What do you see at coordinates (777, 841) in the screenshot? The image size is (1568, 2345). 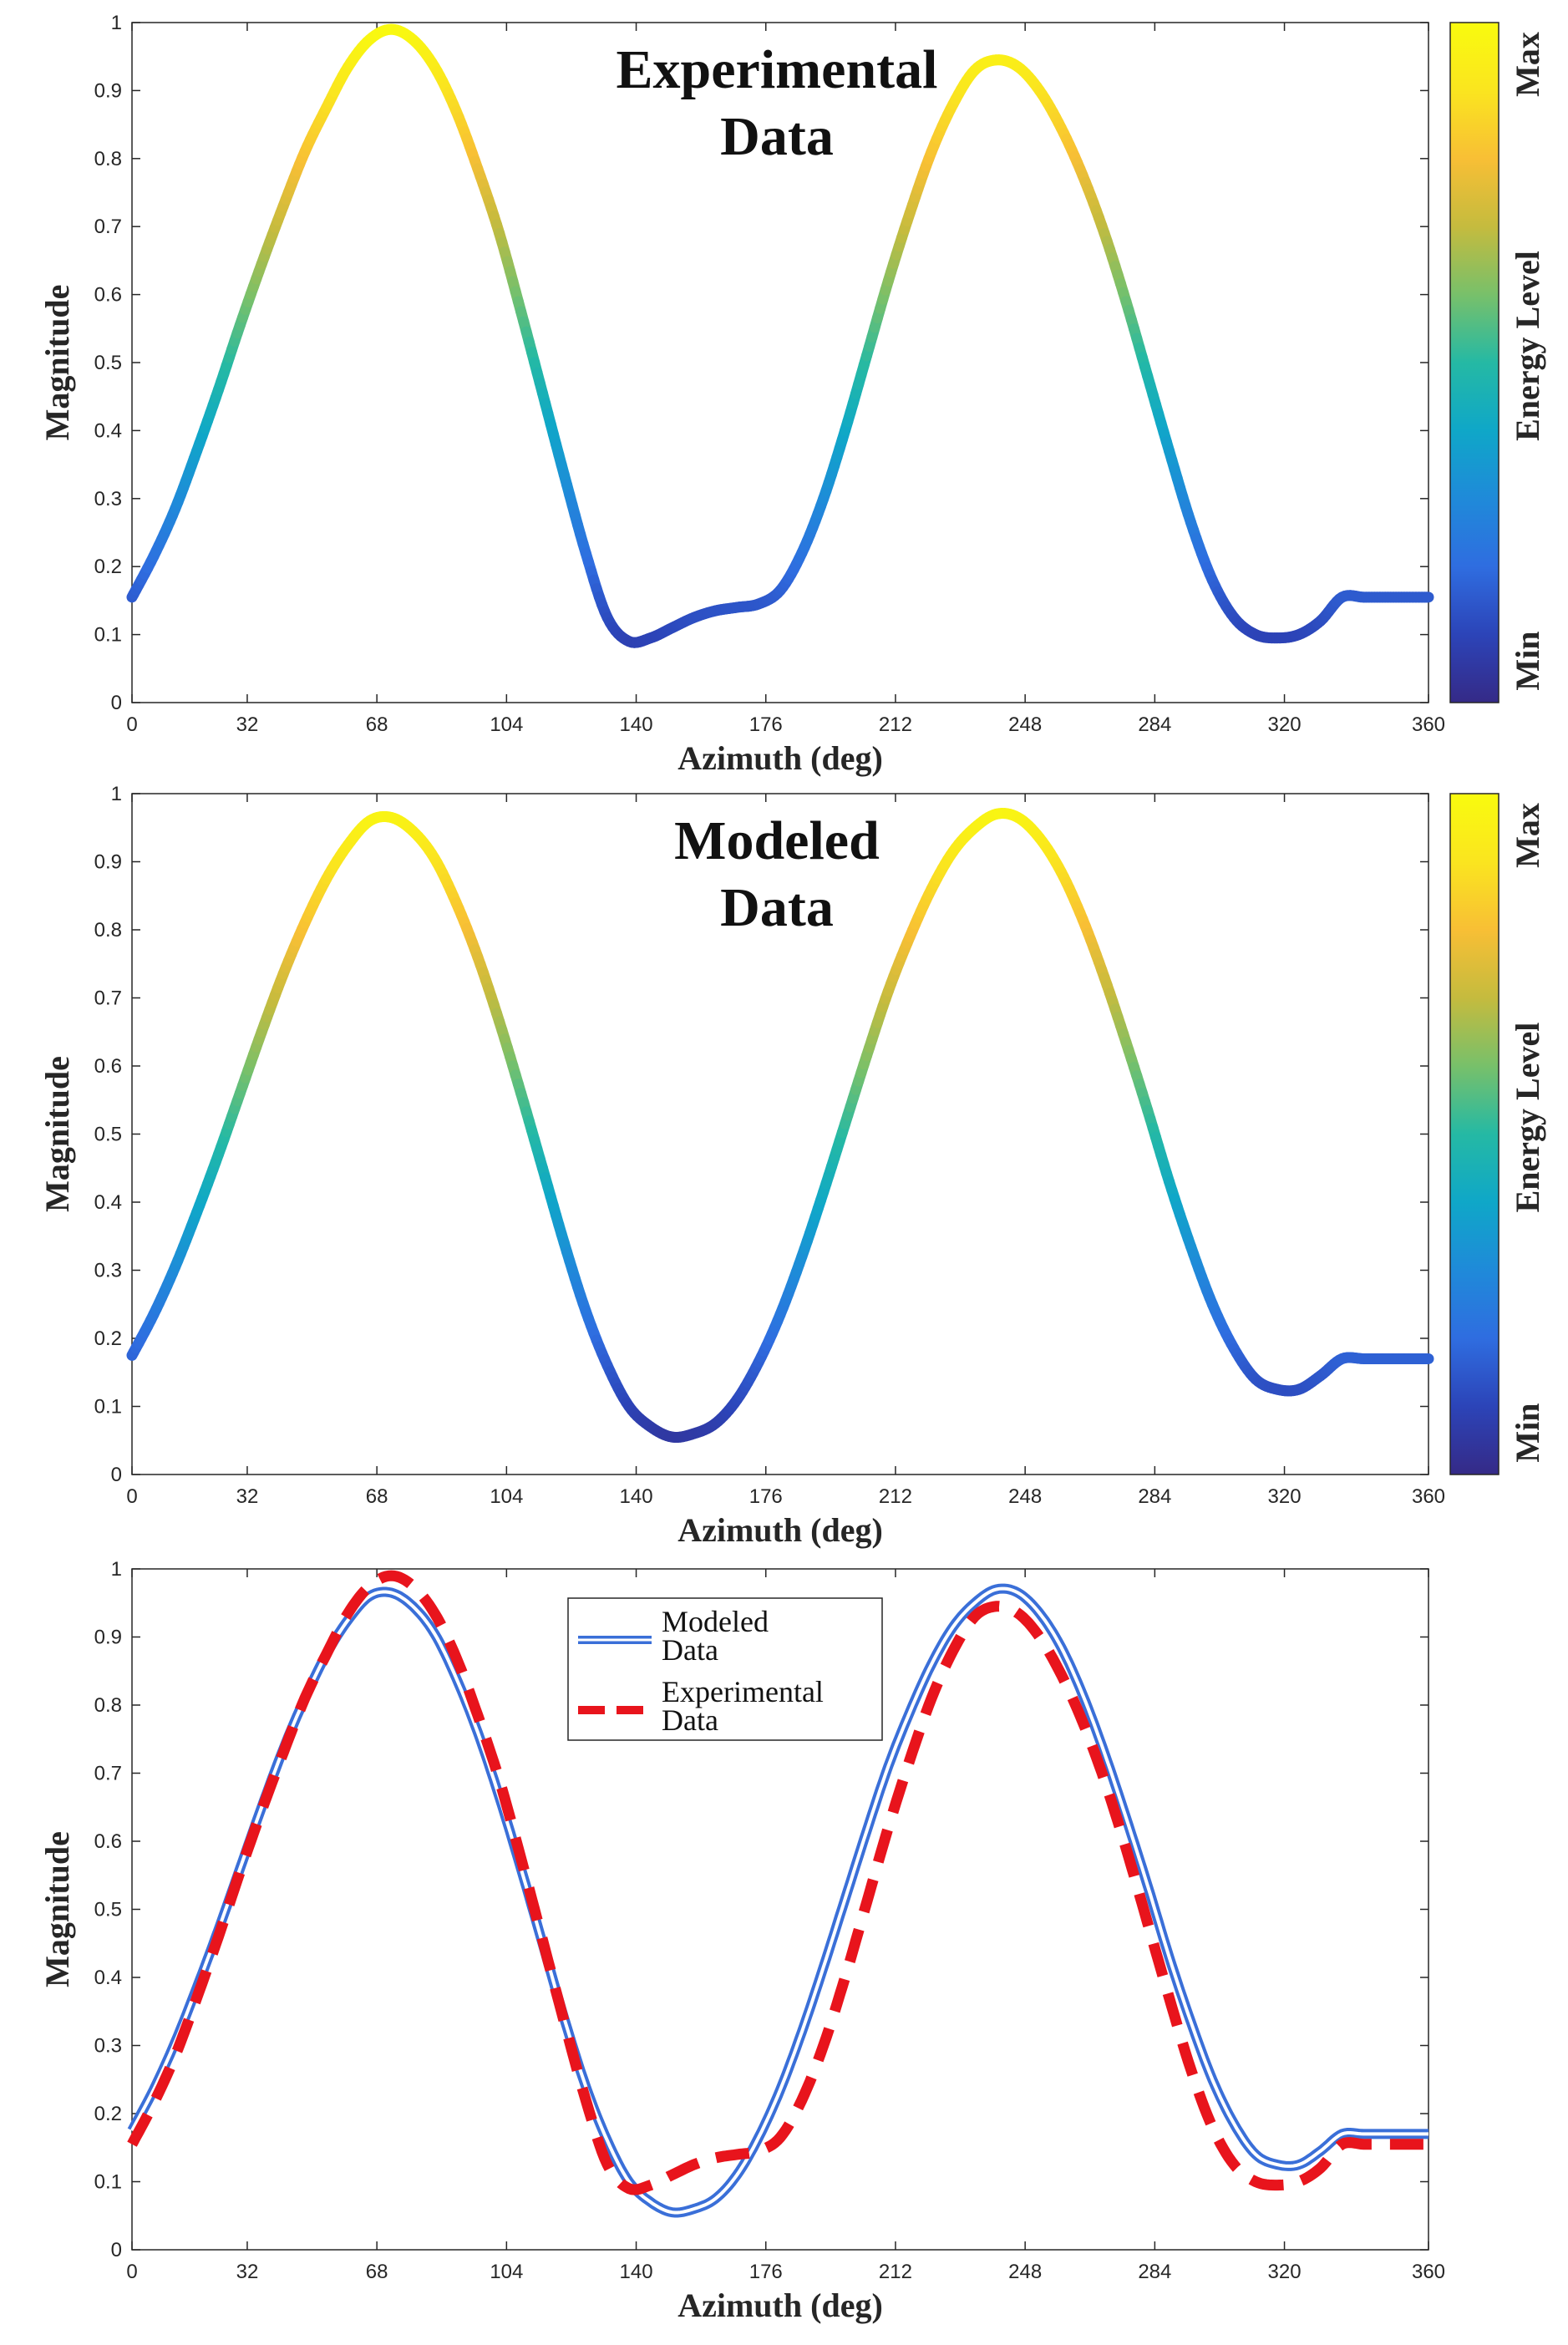 I see `panel-title-line: Modeled` at bounding box center [777, 841].